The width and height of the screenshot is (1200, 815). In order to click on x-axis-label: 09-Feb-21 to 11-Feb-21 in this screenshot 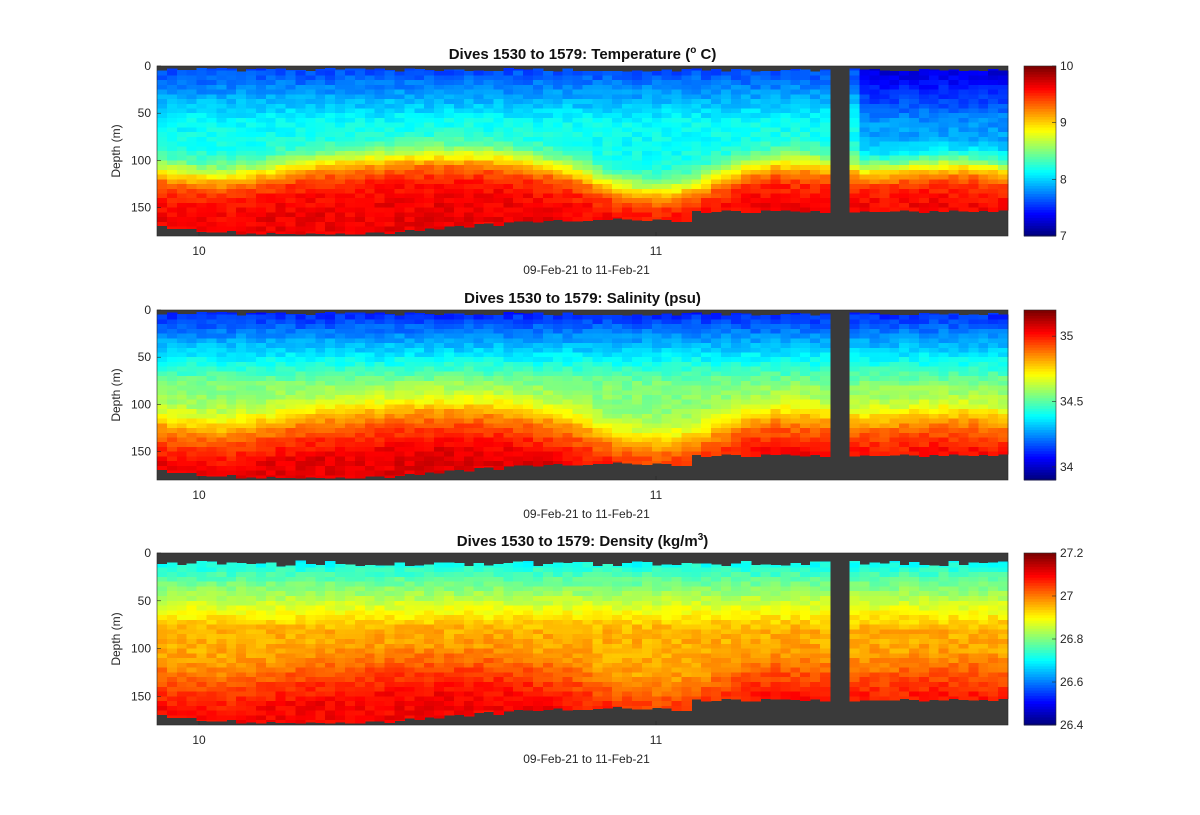, I will do `click(586, 270)`.